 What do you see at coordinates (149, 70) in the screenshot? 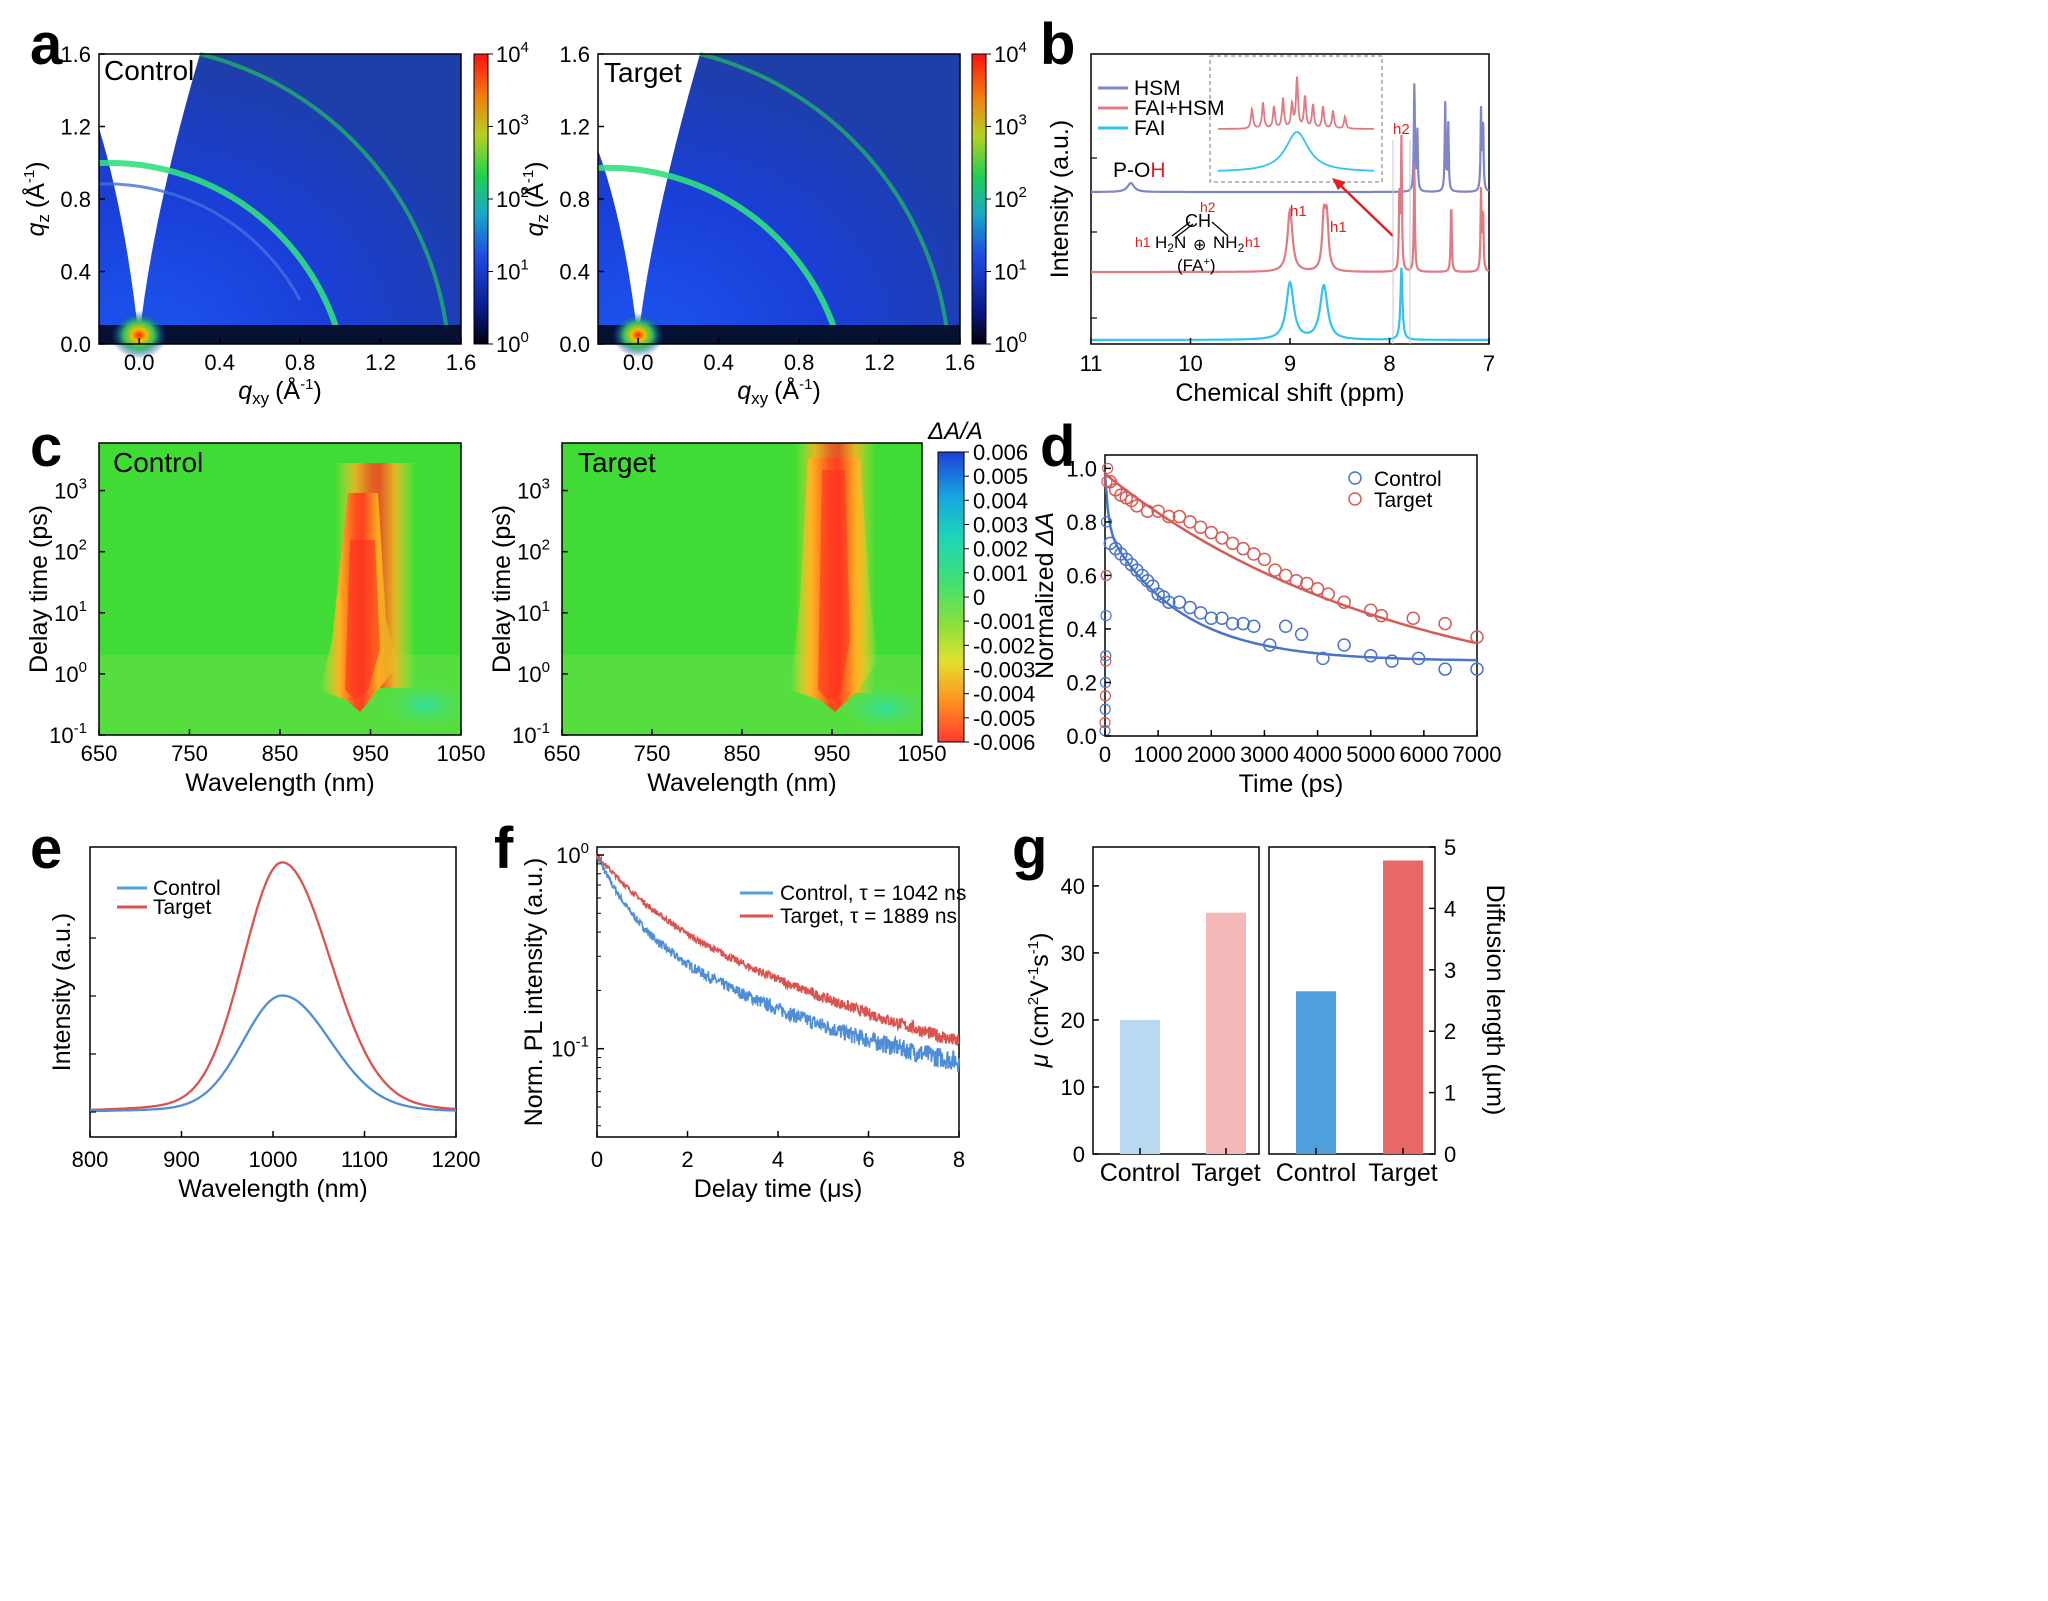
I see `giwaxs-title-control: Control` at bounding box center [149, 70].